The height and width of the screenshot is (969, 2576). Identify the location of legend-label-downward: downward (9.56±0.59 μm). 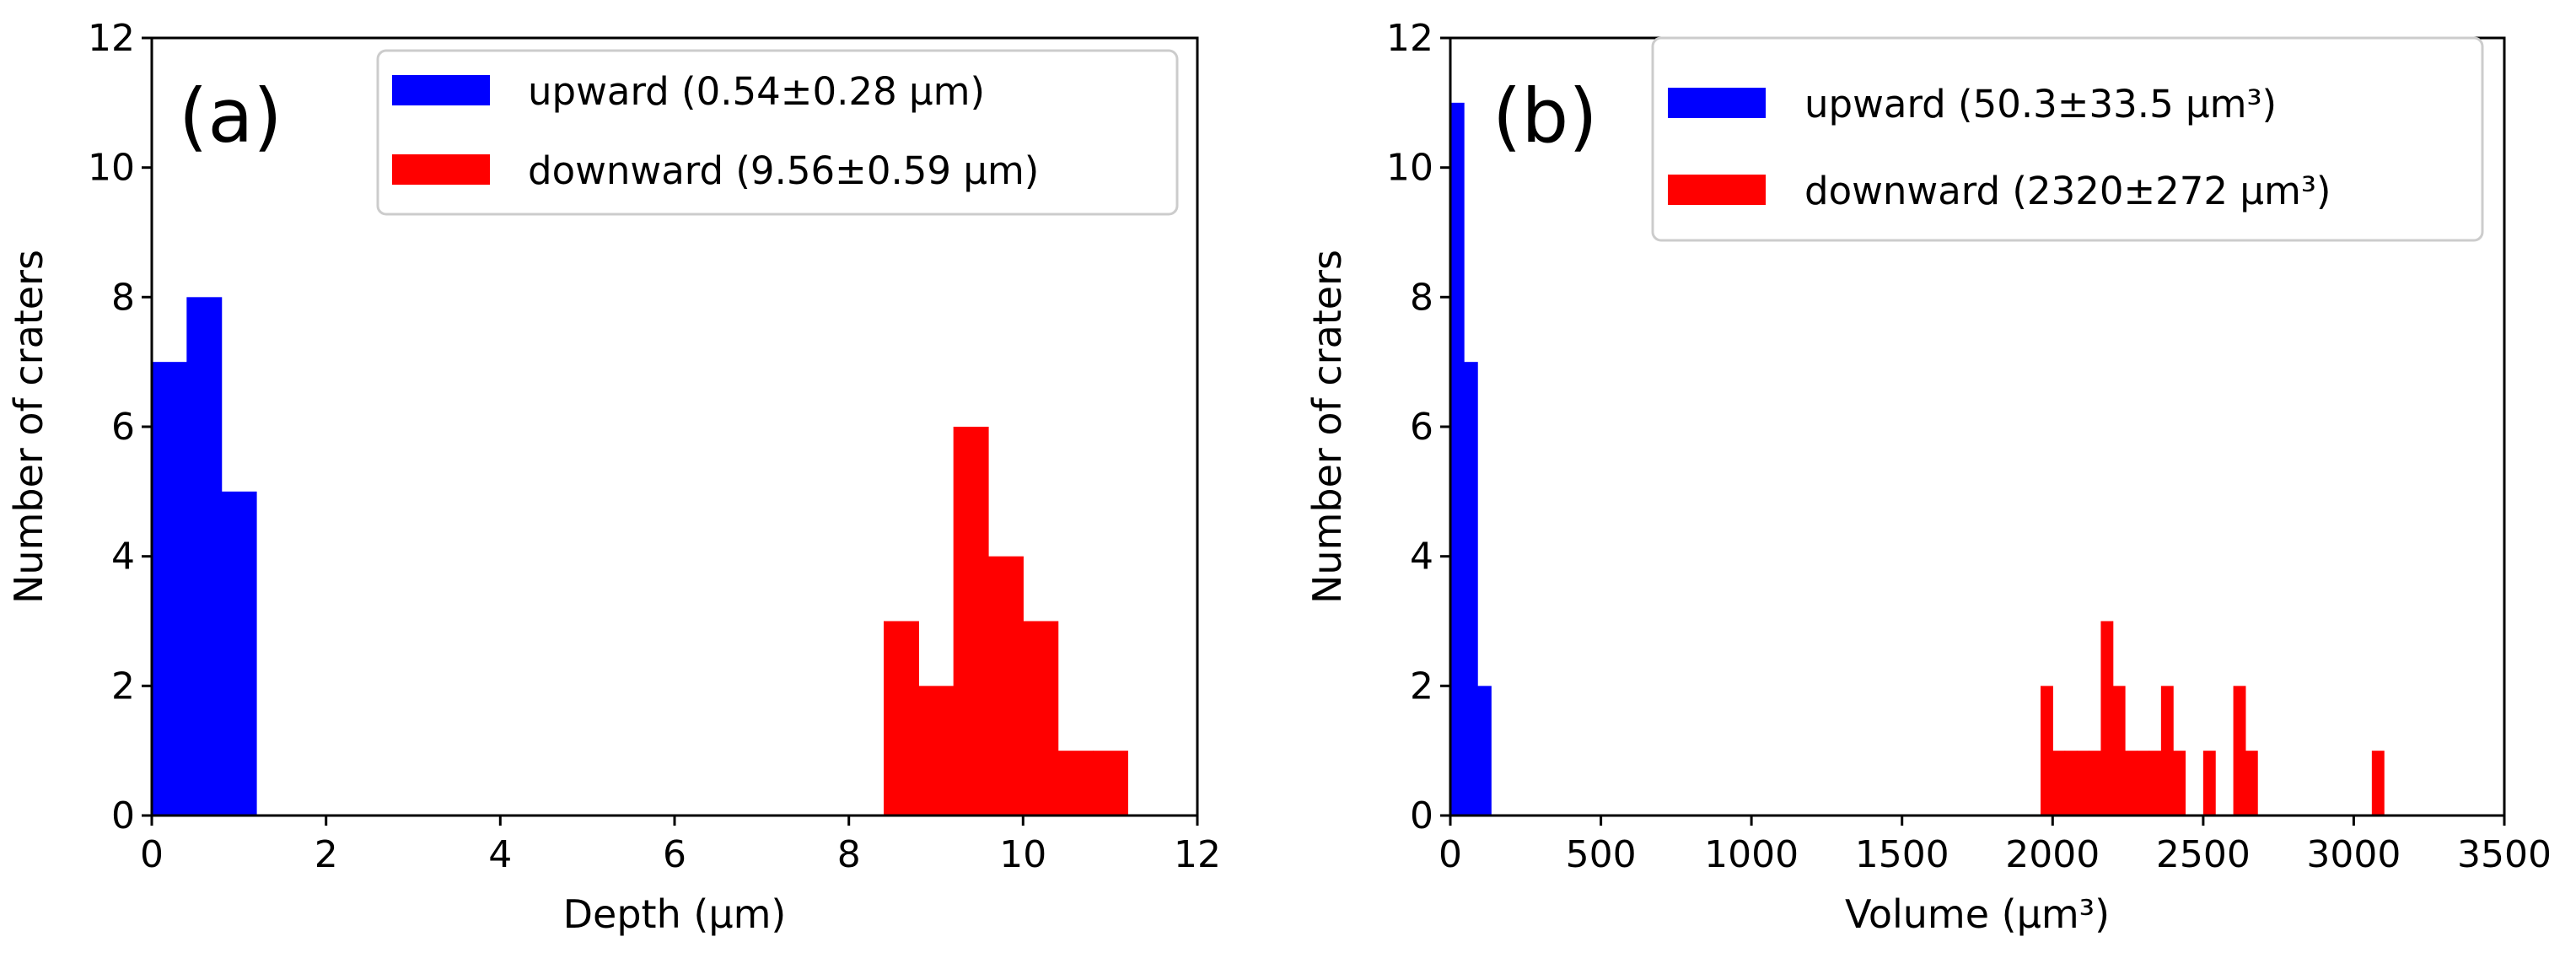
(783, 170).